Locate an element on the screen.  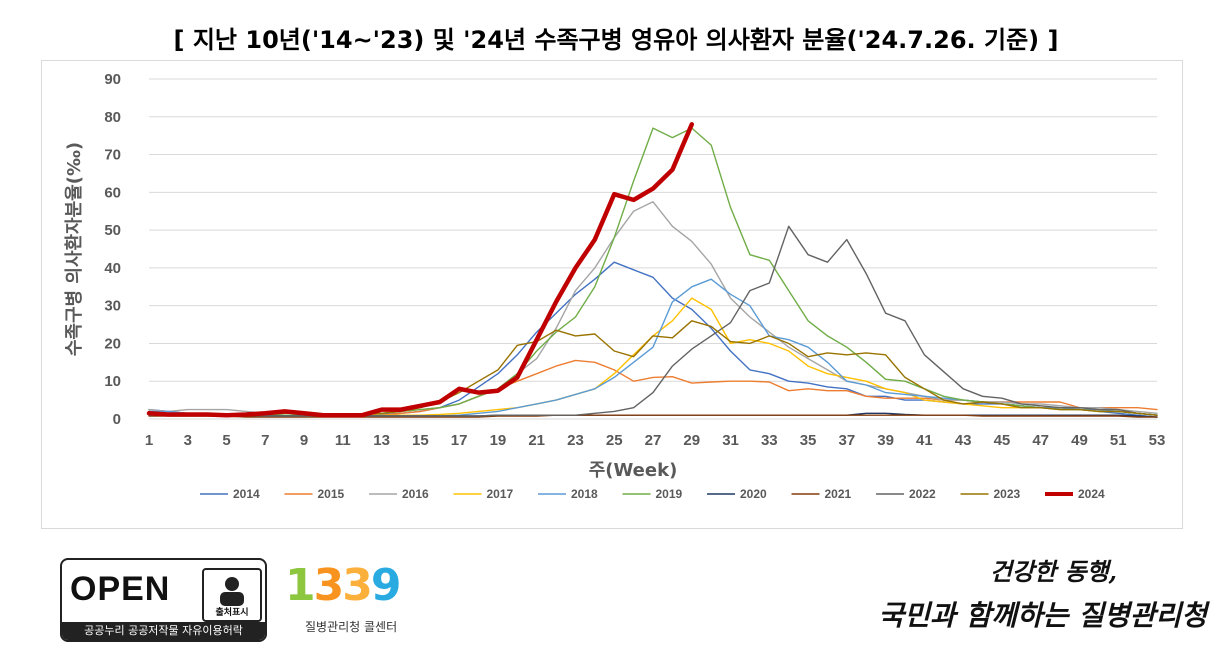
x-tick-label: 39 is located at coordinates (885, 440).